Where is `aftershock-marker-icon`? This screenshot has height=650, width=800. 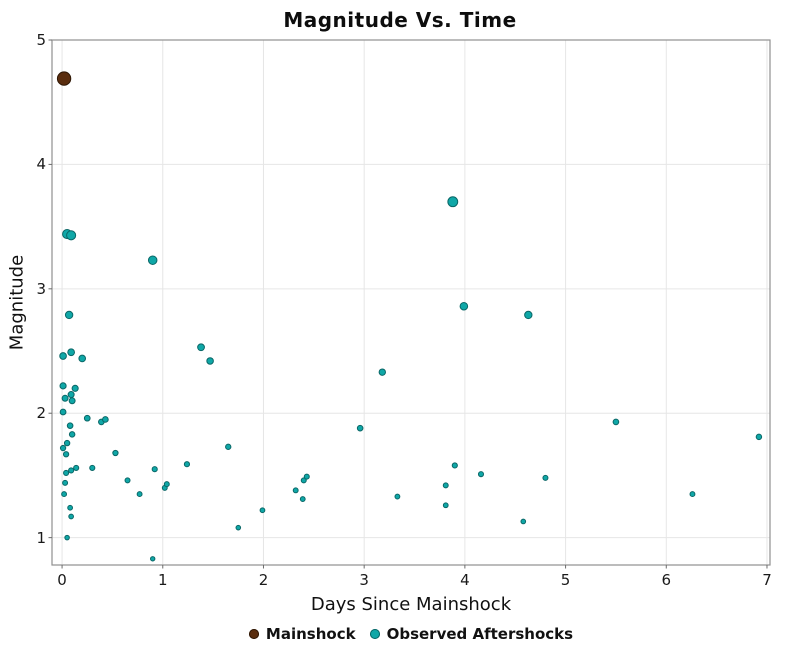
aftershock-marker-icon is located at coordinates (374, 634).